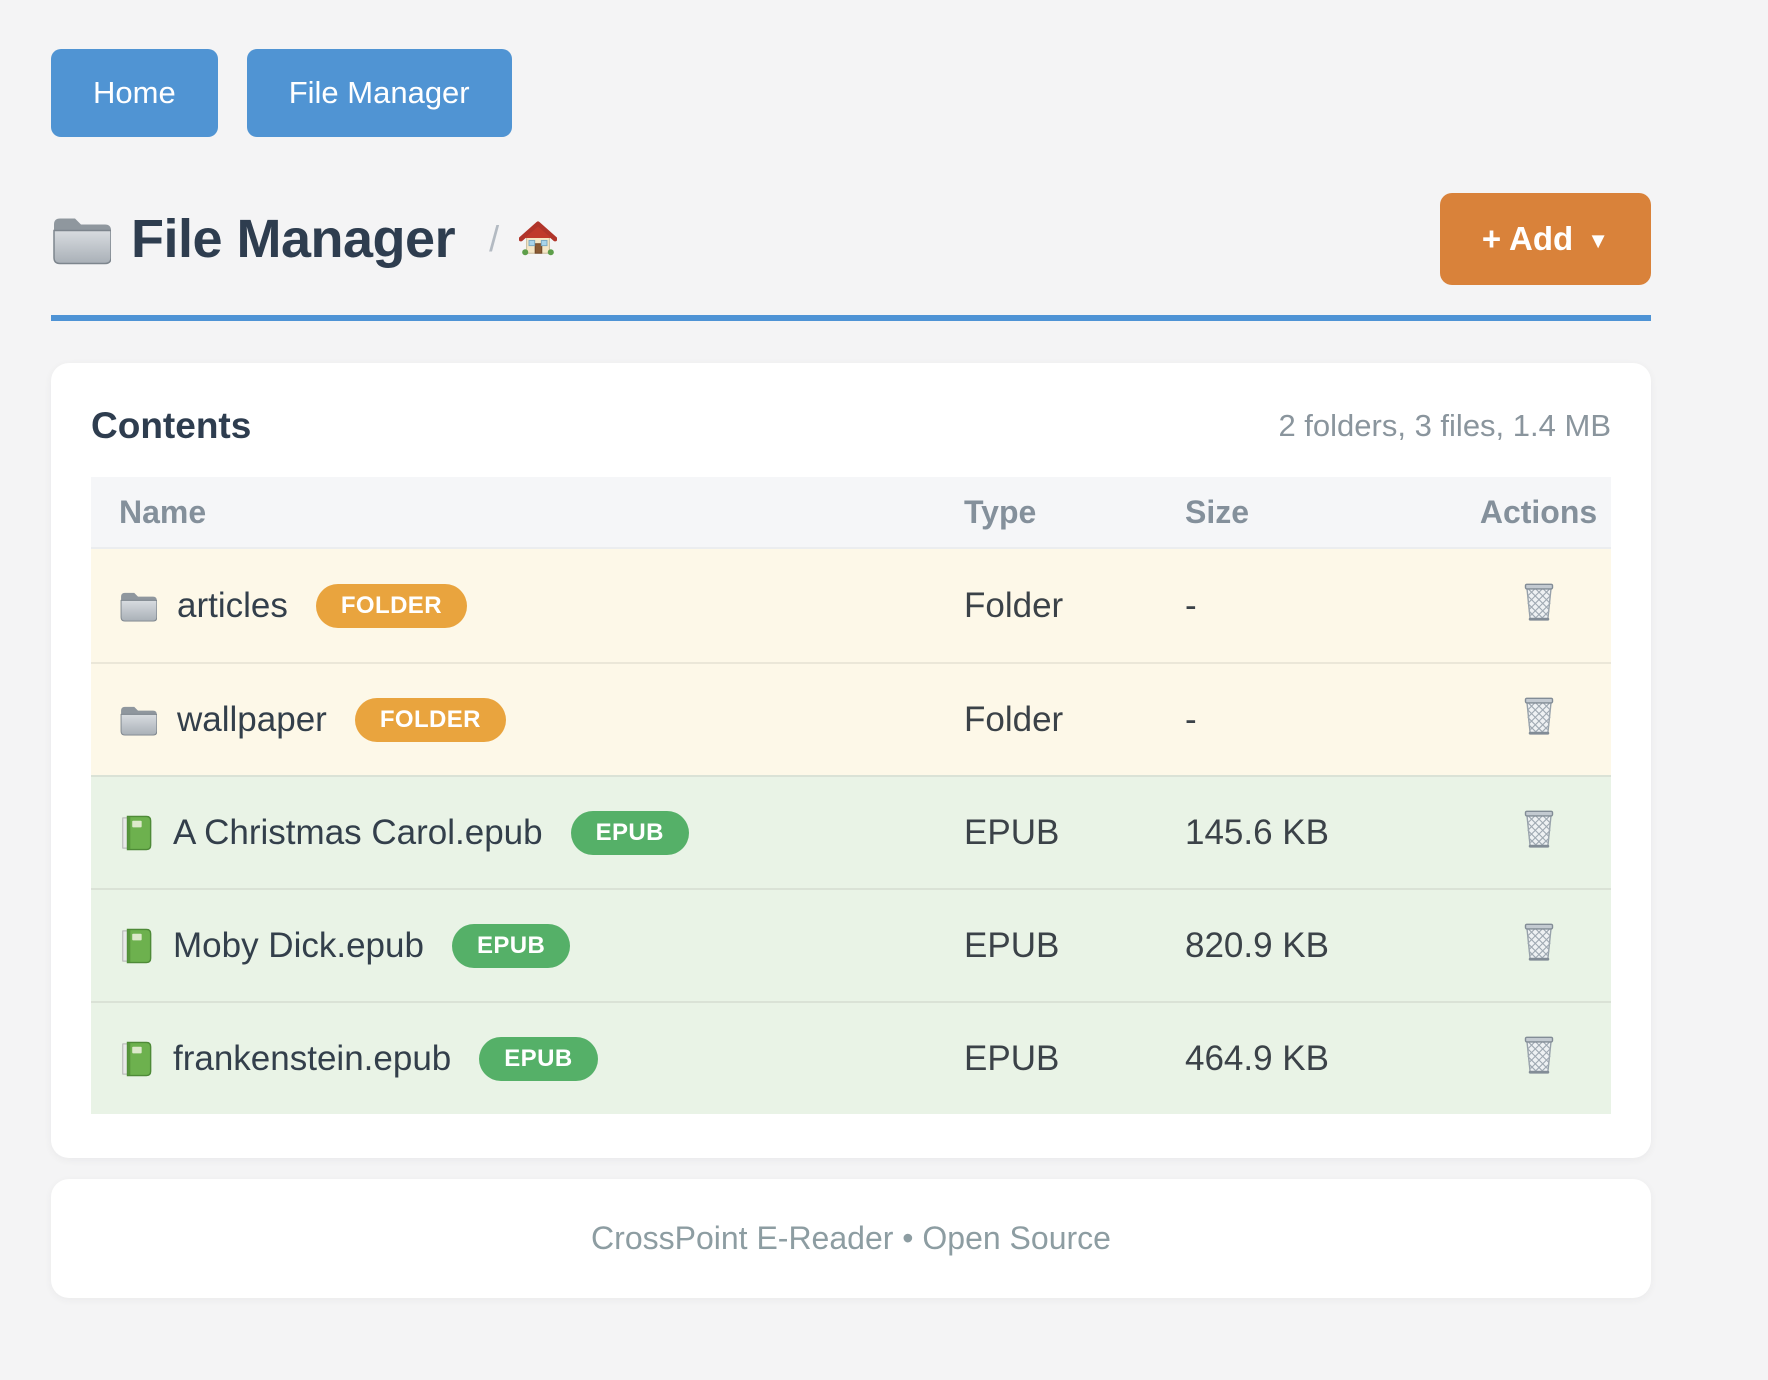 The image size is (1768, 1380). What do you see at coordinates (527, 719) in the screenshot?
I see `file-name-cell: wallpaper FOLDER` at bounding box center [527, 719].